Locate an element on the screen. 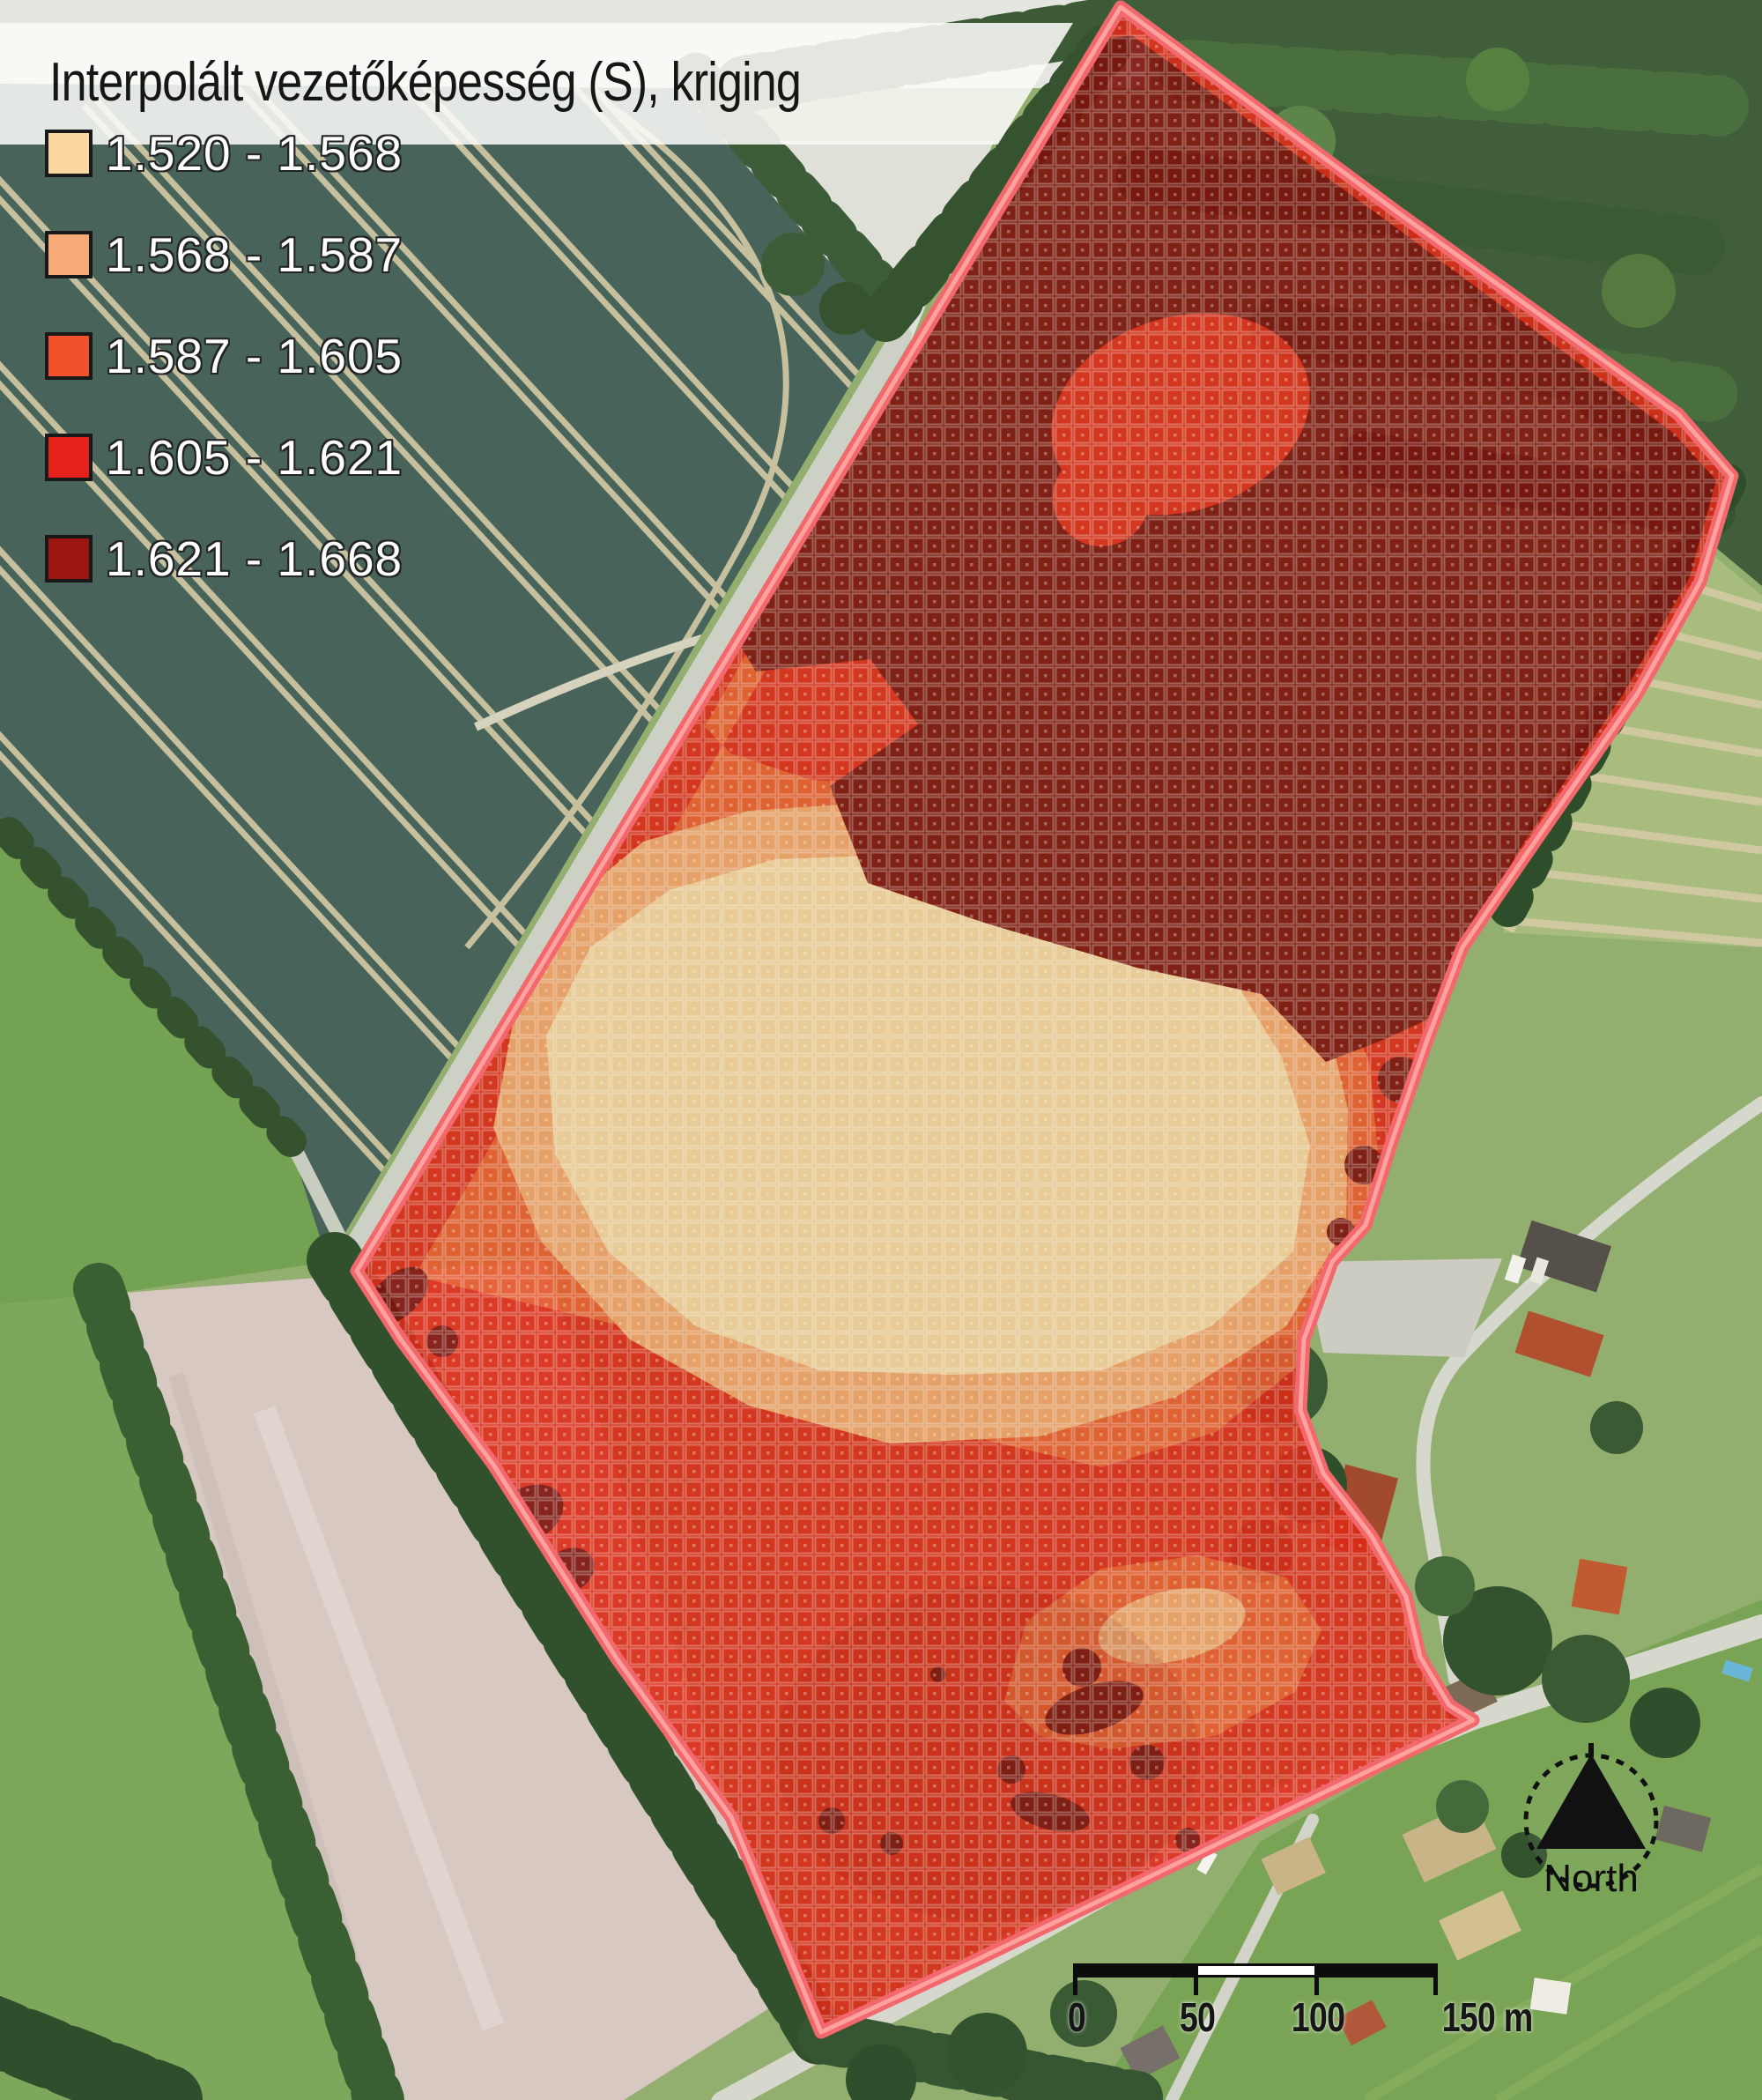 The height and width of the screenshot is (2100, 1762). north-arrow: North is located at coordinates (1591, 1822).